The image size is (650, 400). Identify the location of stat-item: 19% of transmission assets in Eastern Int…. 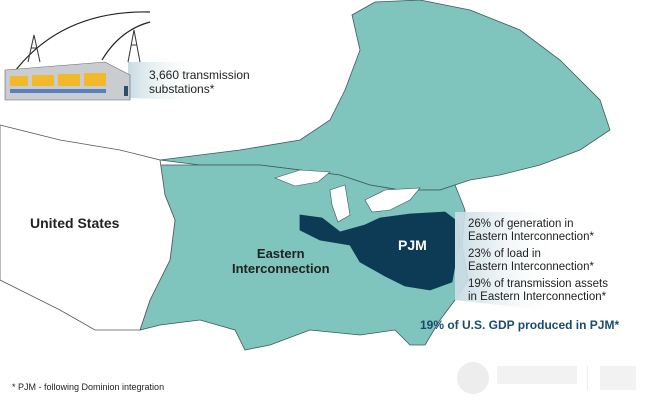
(538, 291).